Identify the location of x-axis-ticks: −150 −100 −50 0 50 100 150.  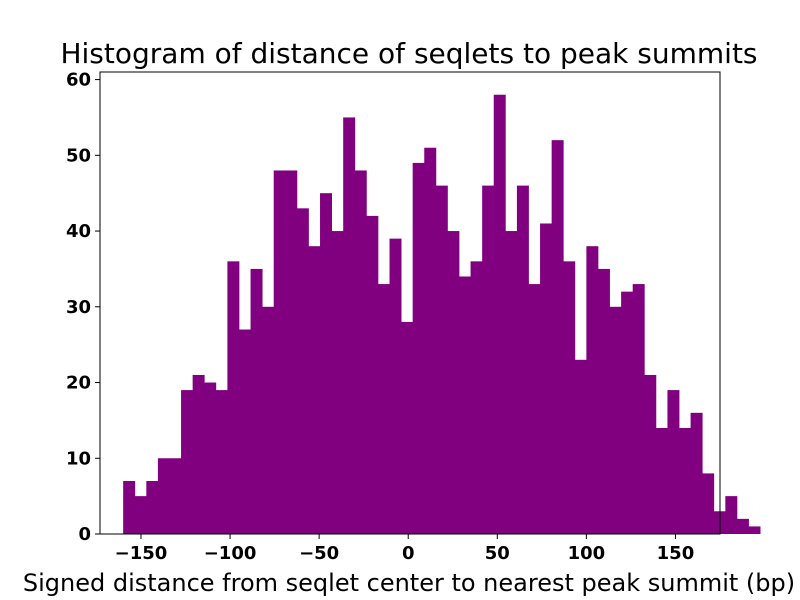
(405, 549).